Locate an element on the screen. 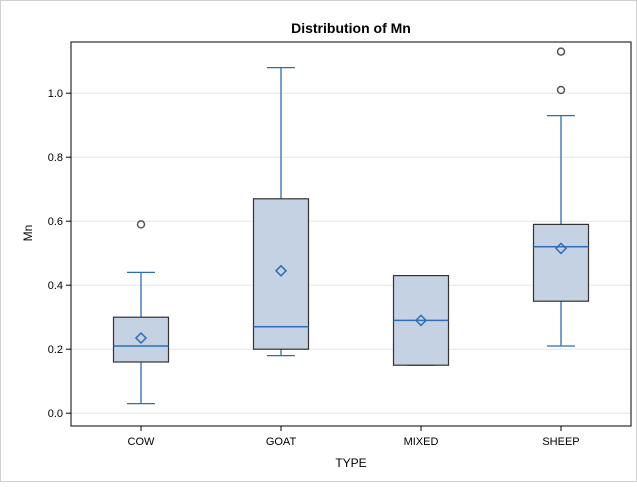  y-tick-label: 0.8 is located at coordinates (55, 158).